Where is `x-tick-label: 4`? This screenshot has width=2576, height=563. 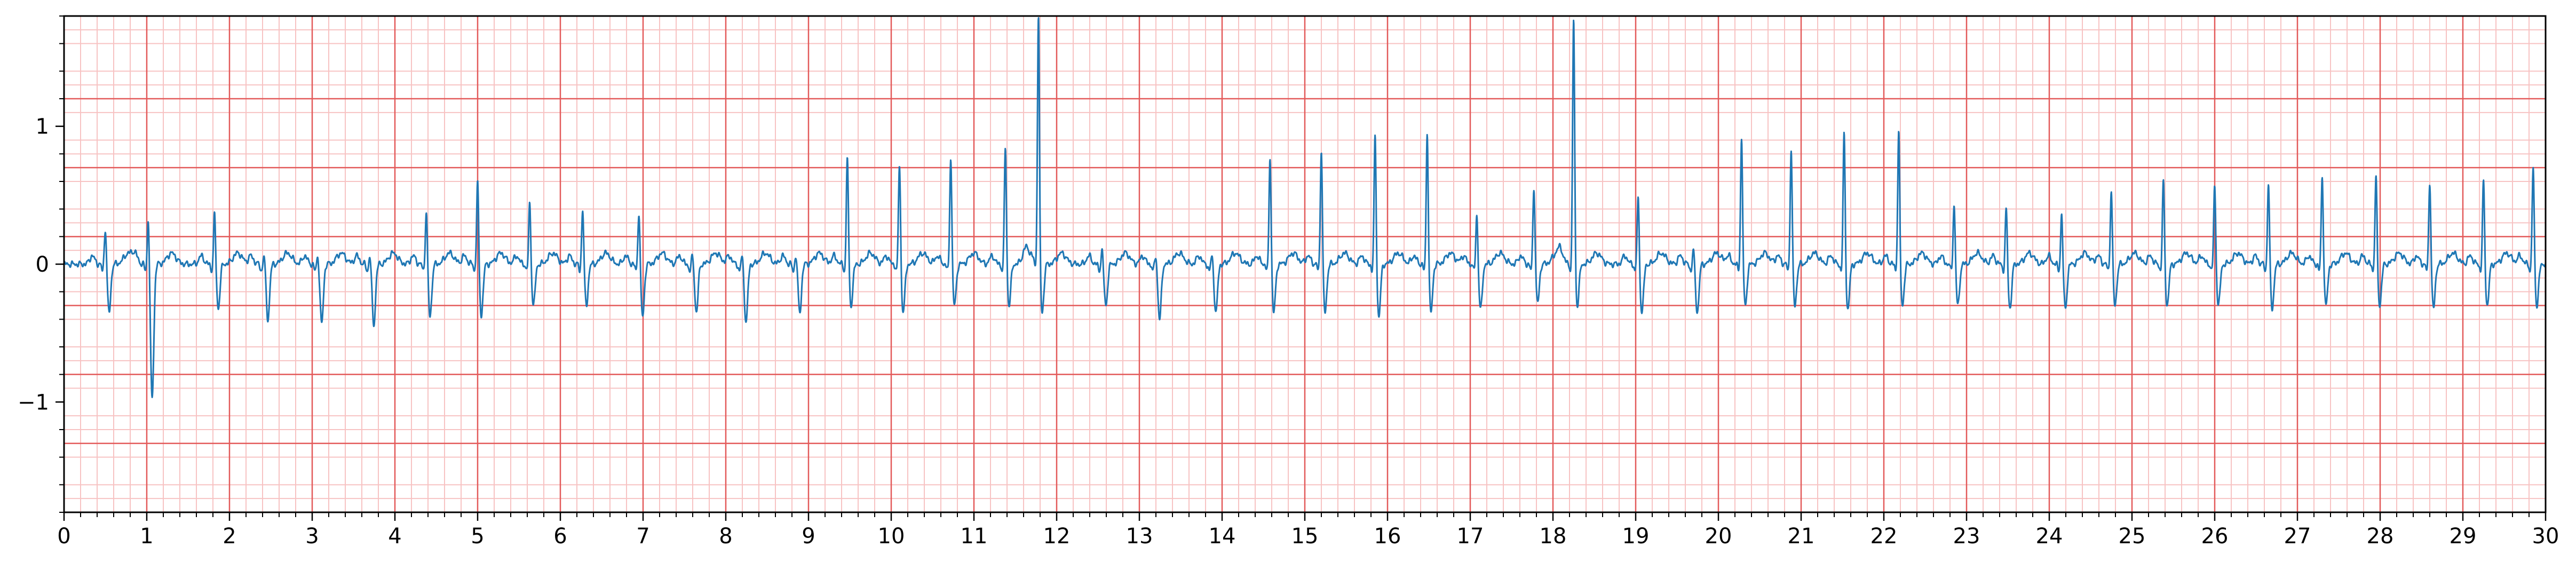 x-tick-label: 4 is located at coordinates (394, 536).